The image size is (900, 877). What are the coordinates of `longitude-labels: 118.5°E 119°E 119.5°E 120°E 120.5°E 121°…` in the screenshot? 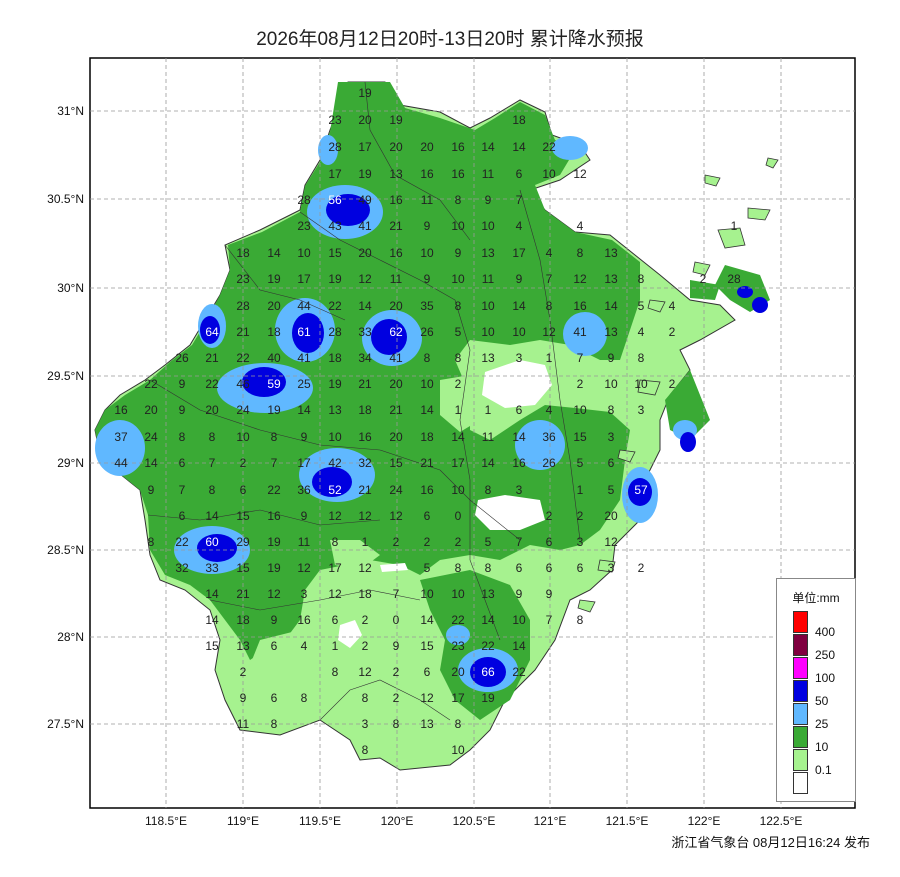 It's located at (473, 821).